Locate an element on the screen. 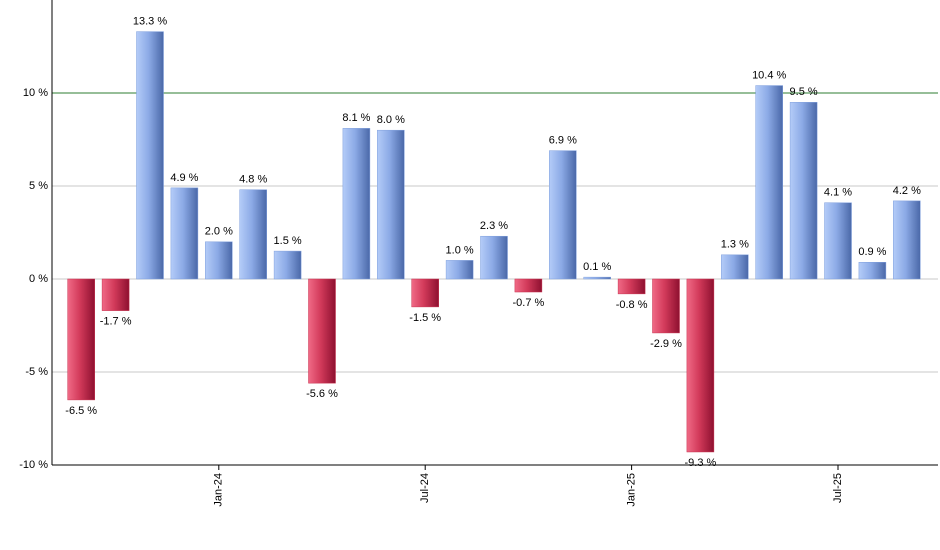 This screenshot has height=550, width=940. data-label: 4.8 % is located at coordinates (253, 180).